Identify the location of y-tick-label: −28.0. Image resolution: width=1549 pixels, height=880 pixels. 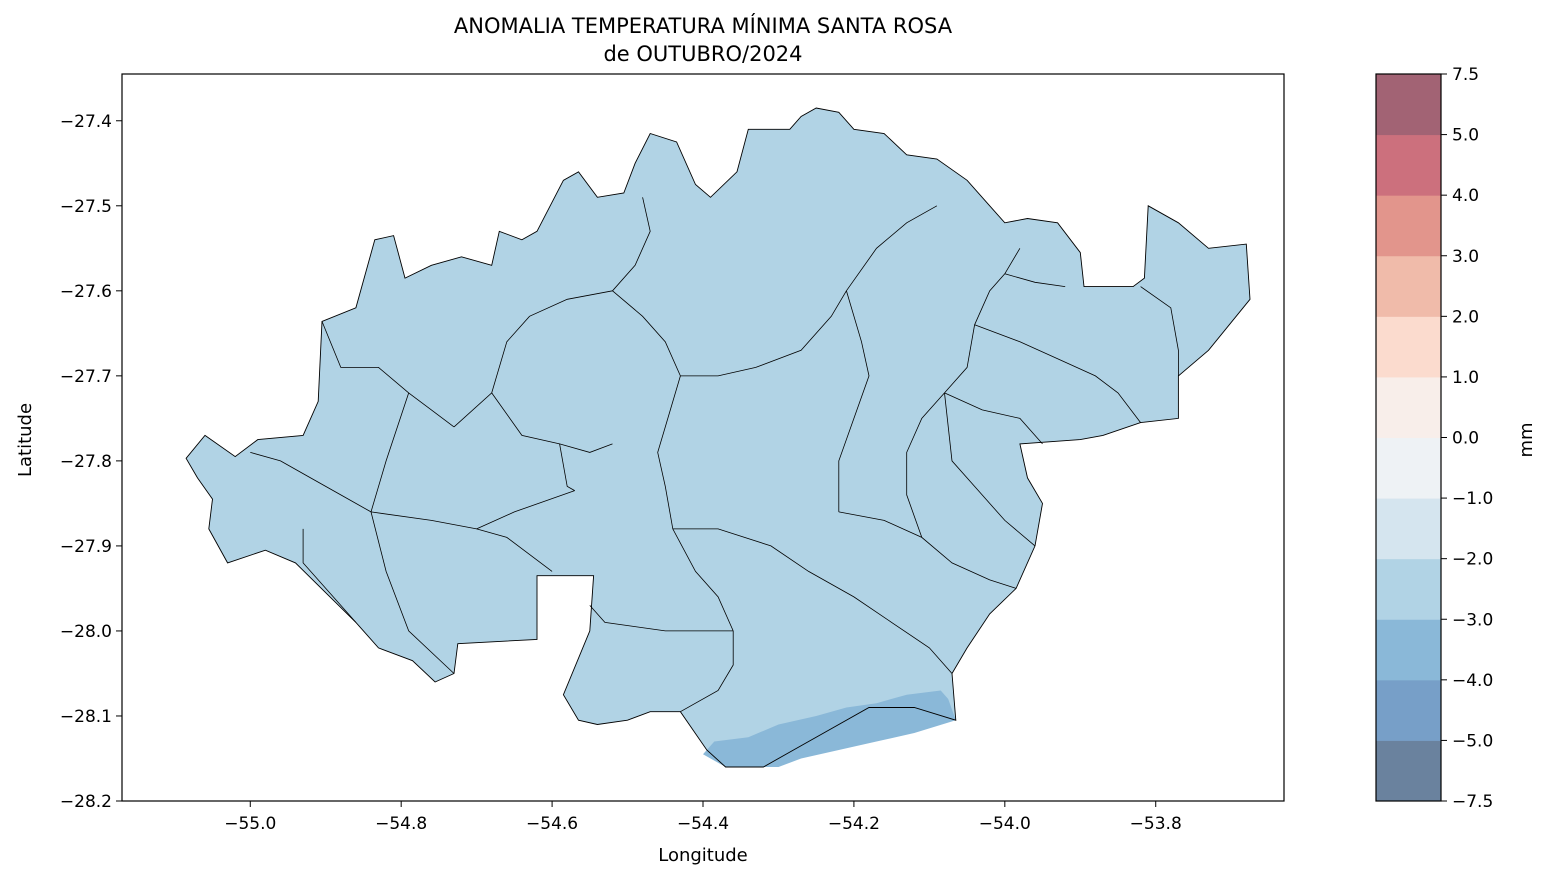
(86, 632).